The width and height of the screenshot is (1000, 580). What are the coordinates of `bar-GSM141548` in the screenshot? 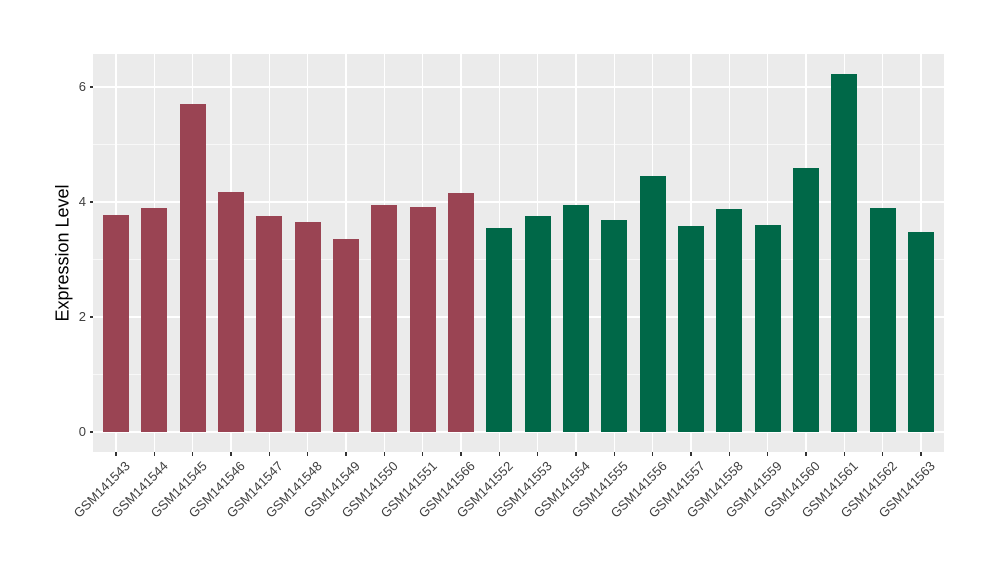 It's located at (307, 326).